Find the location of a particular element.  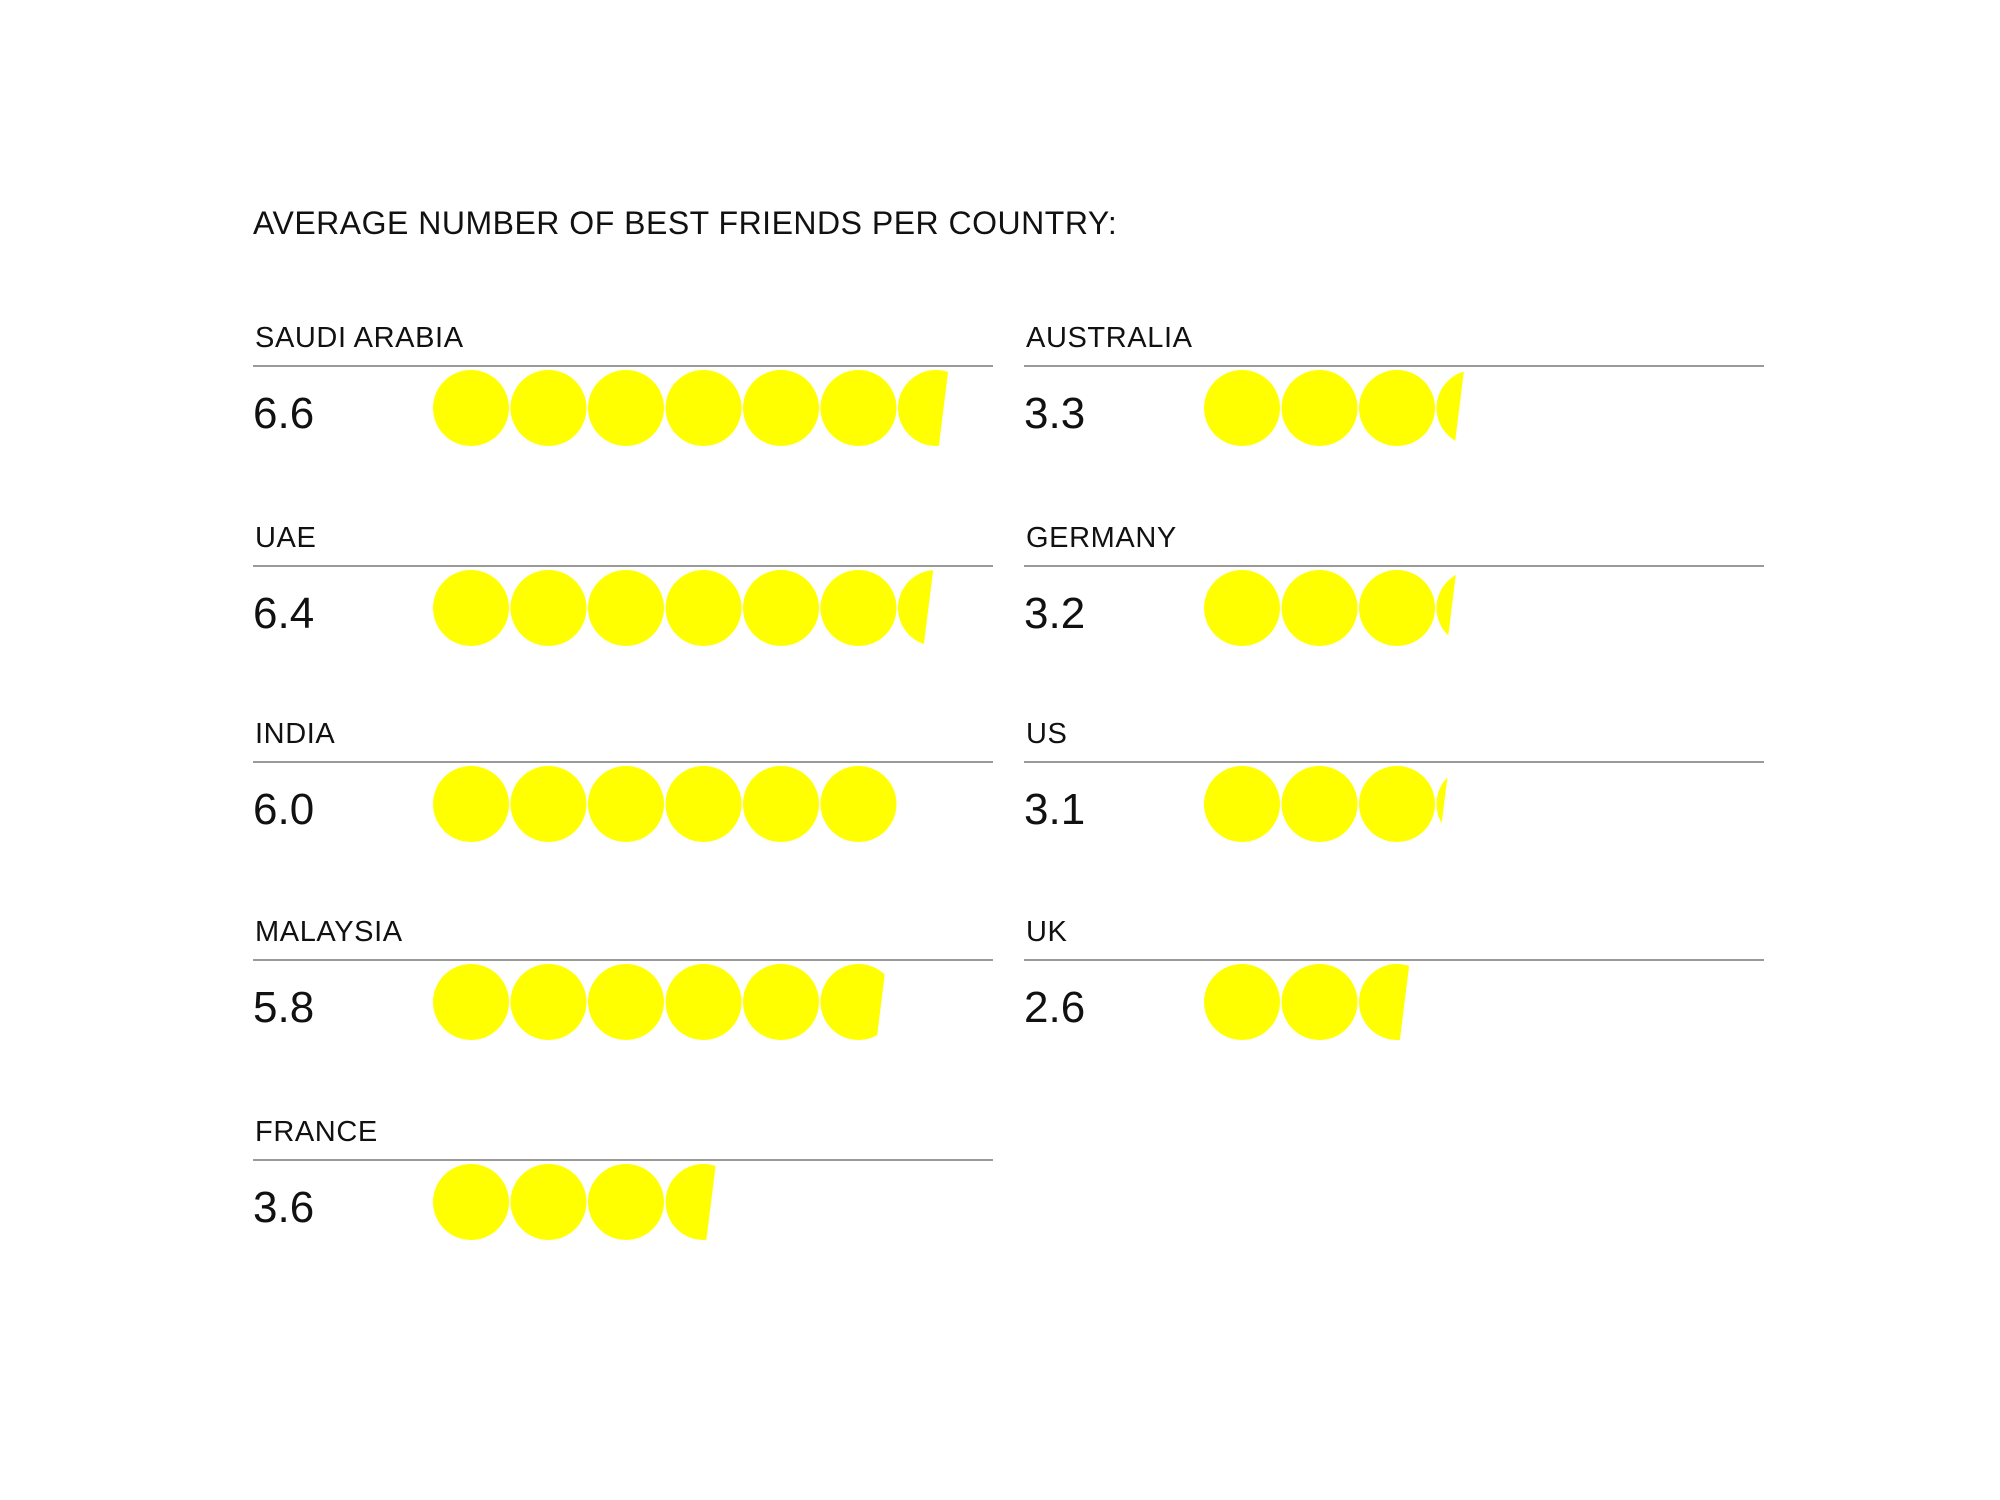

country-label: US is located at coordinates (1047, 734).